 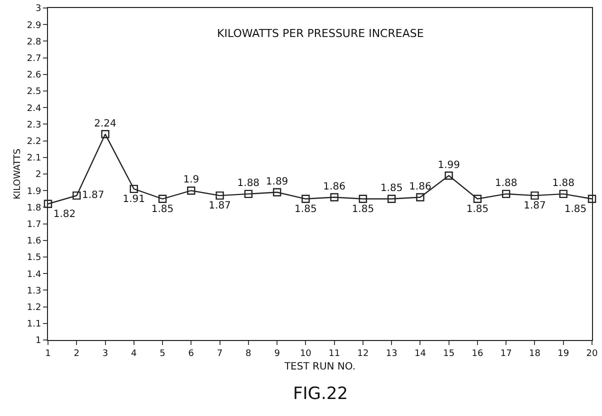 I want to click on data-label: 1.82, so click(x=64, y=214).